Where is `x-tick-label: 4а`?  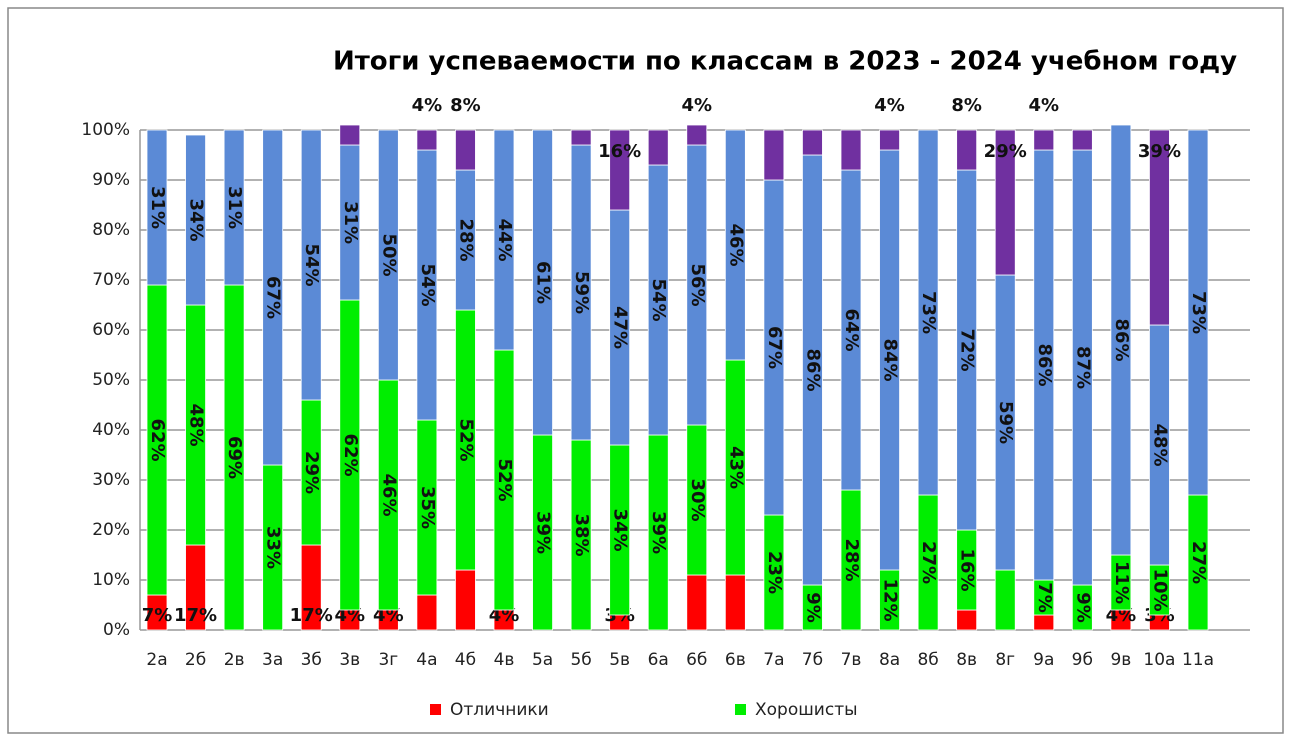 x-tick-label: 4а is located at coordinates (426, 660).